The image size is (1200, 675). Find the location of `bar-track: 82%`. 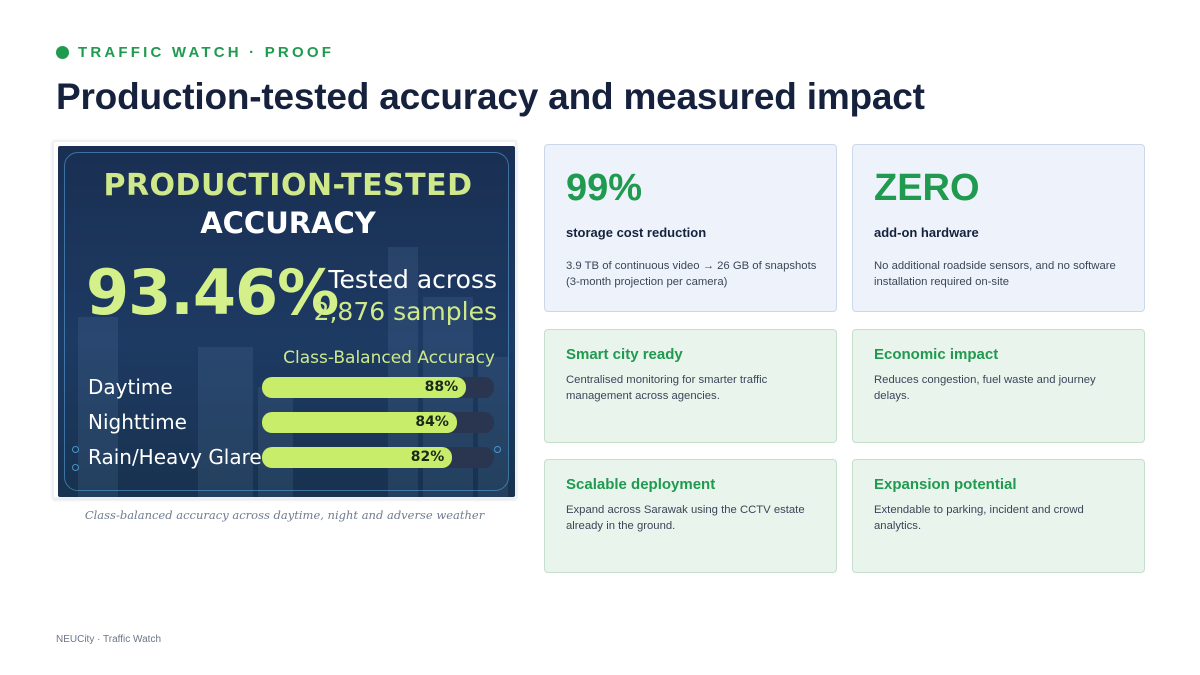

bar-track: 82% is located at coordinates (378, 457).